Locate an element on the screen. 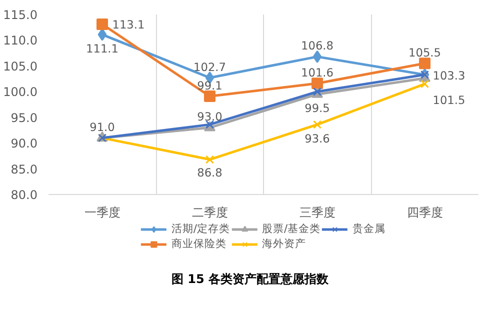 The height and width of the screenshot is (326, 492). data-label: 86.8 is located at coordinates (209, 173).